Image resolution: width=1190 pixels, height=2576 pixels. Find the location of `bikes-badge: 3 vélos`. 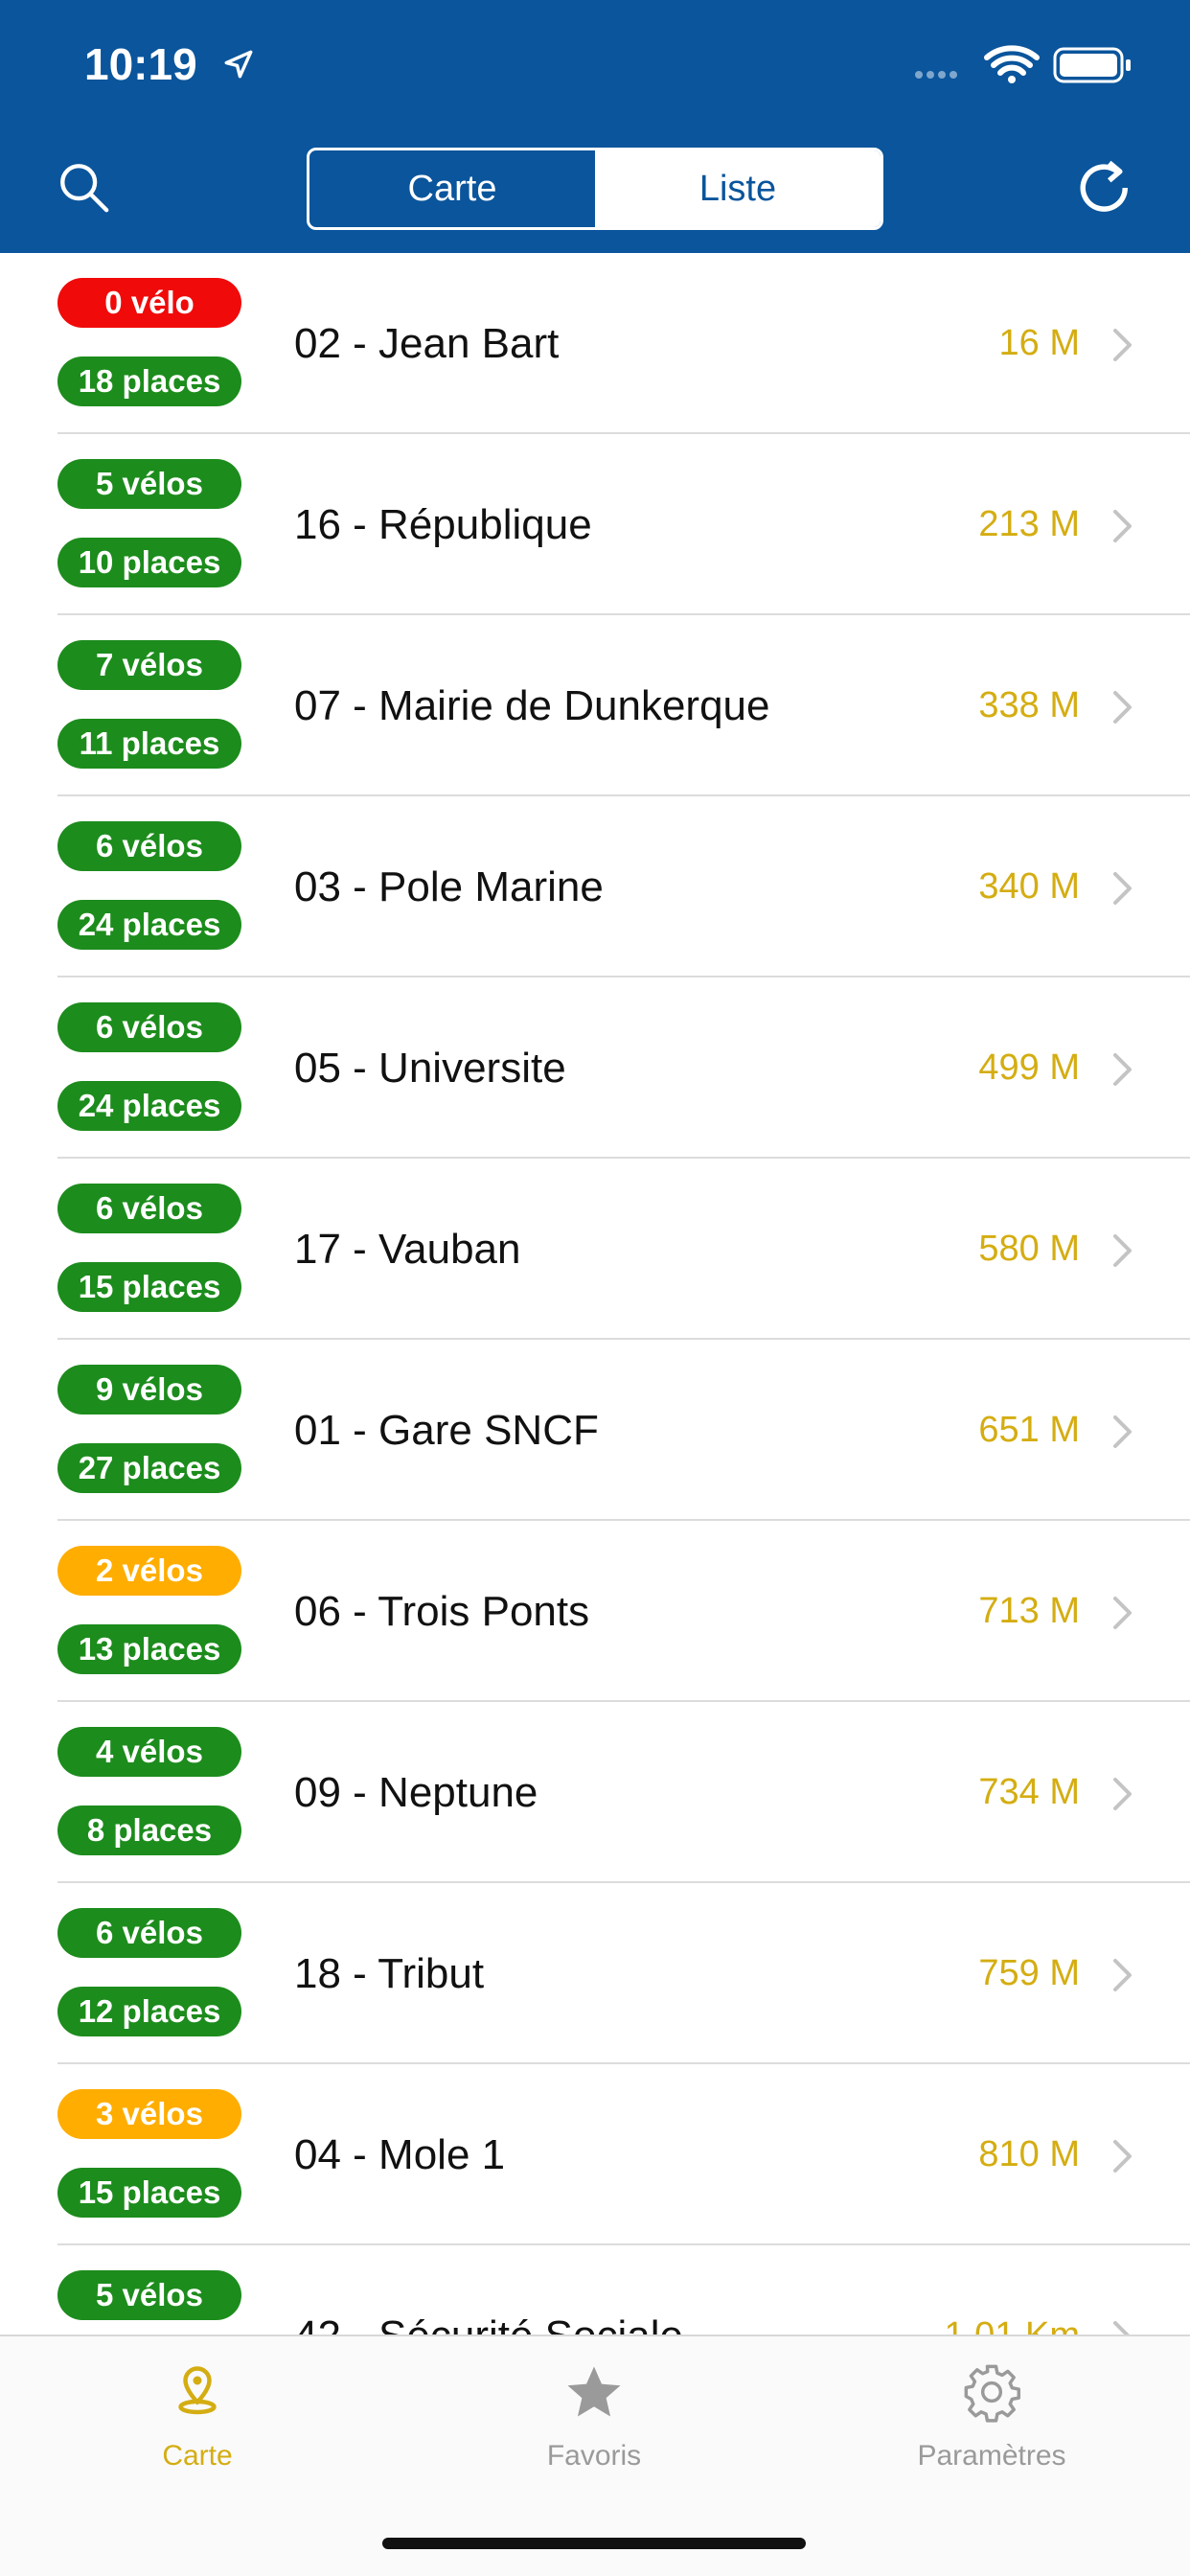

bikes-badge: 3 vélos is located at coordinates (149, 2114).